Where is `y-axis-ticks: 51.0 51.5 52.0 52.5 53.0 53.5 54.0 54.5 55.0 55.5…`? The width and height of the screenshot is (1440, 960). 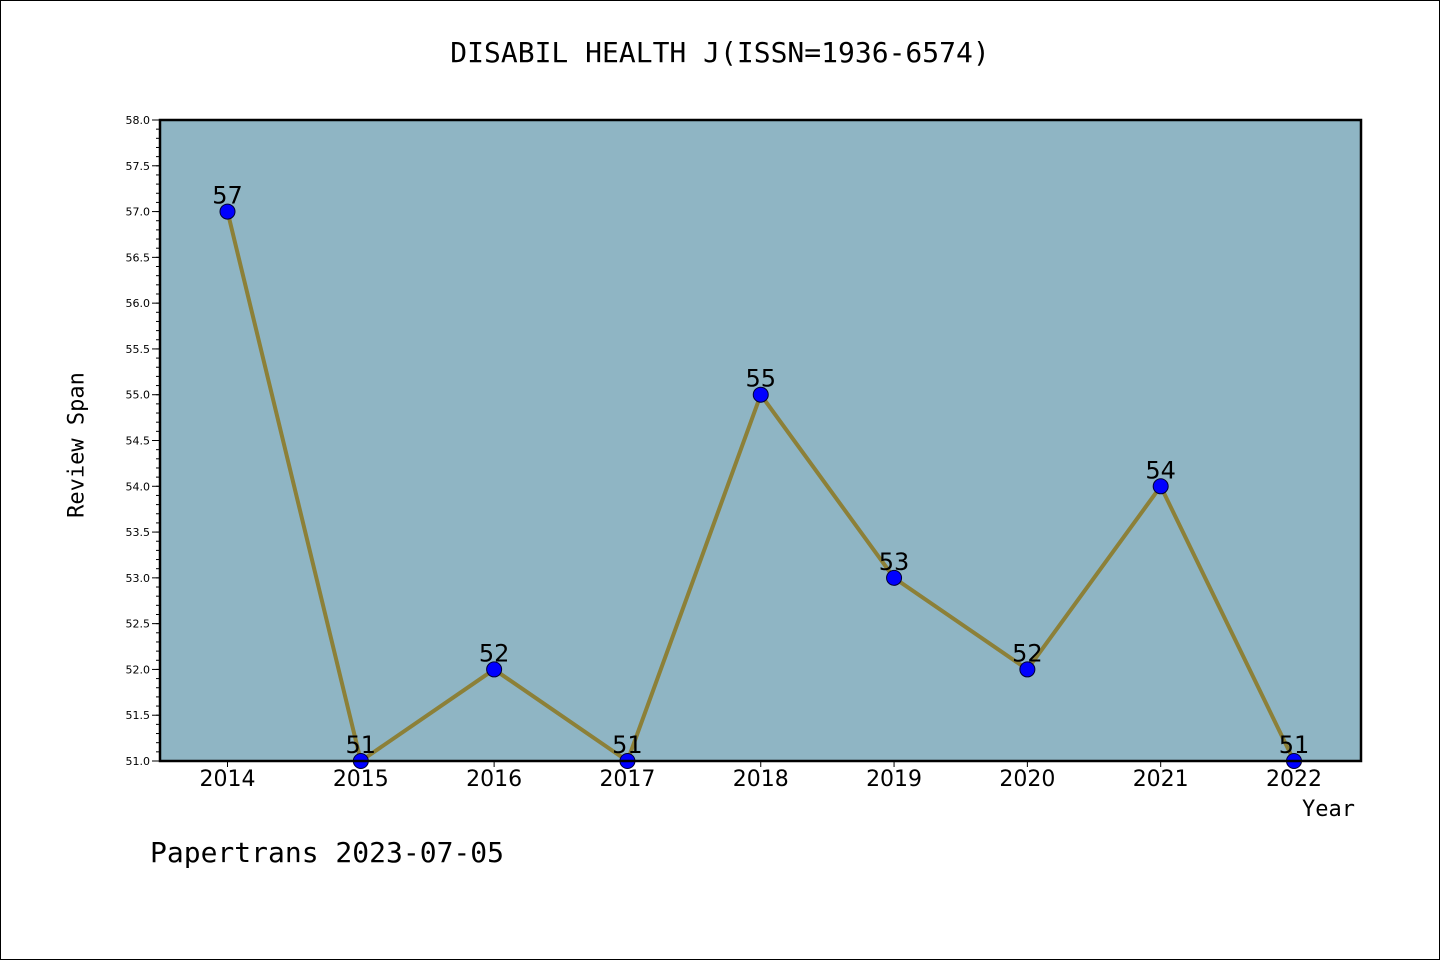
y-axis-ticks: 51.0 51.5 52.0 52.5 53.0 53.5 54.0 54.5 55.0 55.5… is located at coordinates (143, 441).